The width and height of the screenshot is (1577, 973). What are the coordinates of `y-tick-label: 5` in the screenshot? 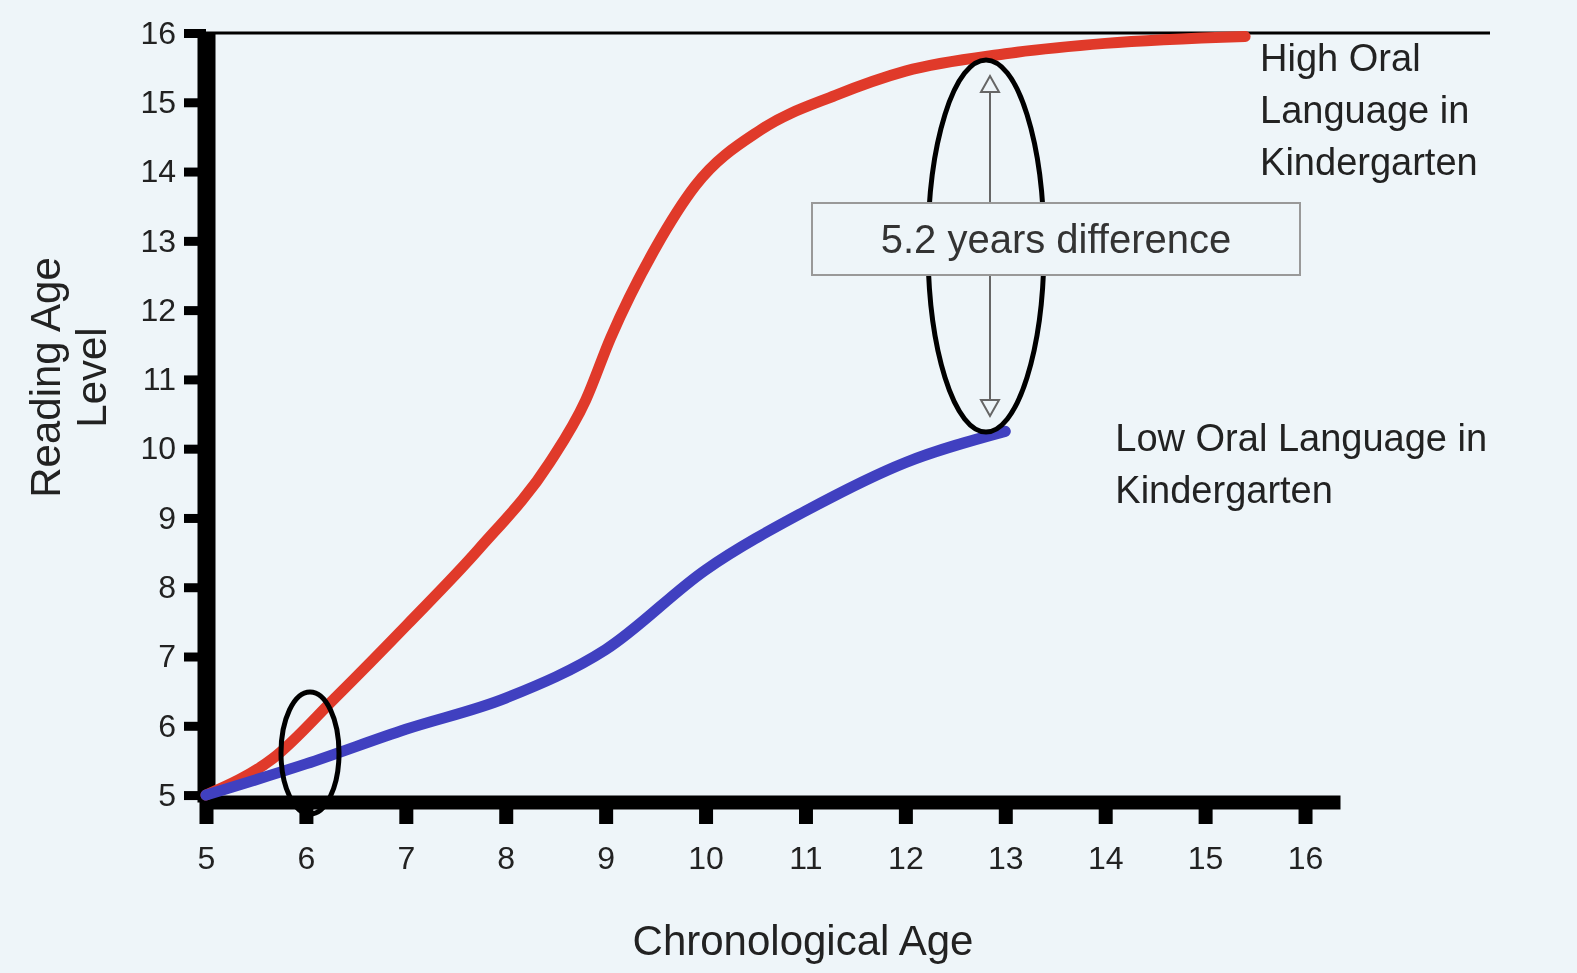 It's located at (167, 794).